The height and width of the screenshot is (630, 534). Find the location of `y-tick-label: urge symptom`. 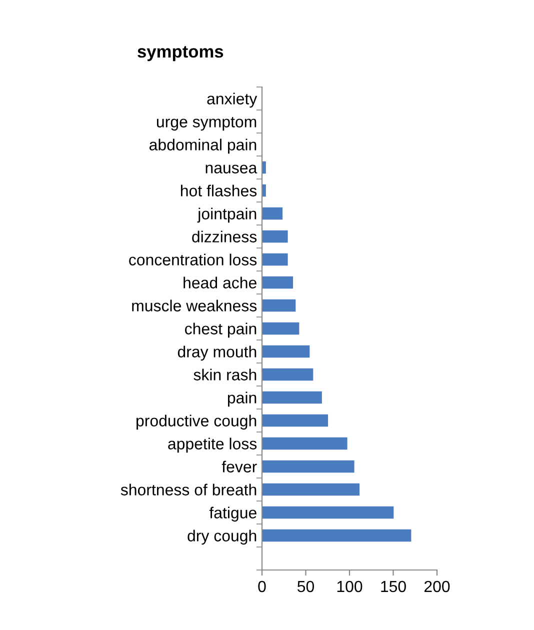

y-tick-label: urge symptom is located at coordinates (206, 123).